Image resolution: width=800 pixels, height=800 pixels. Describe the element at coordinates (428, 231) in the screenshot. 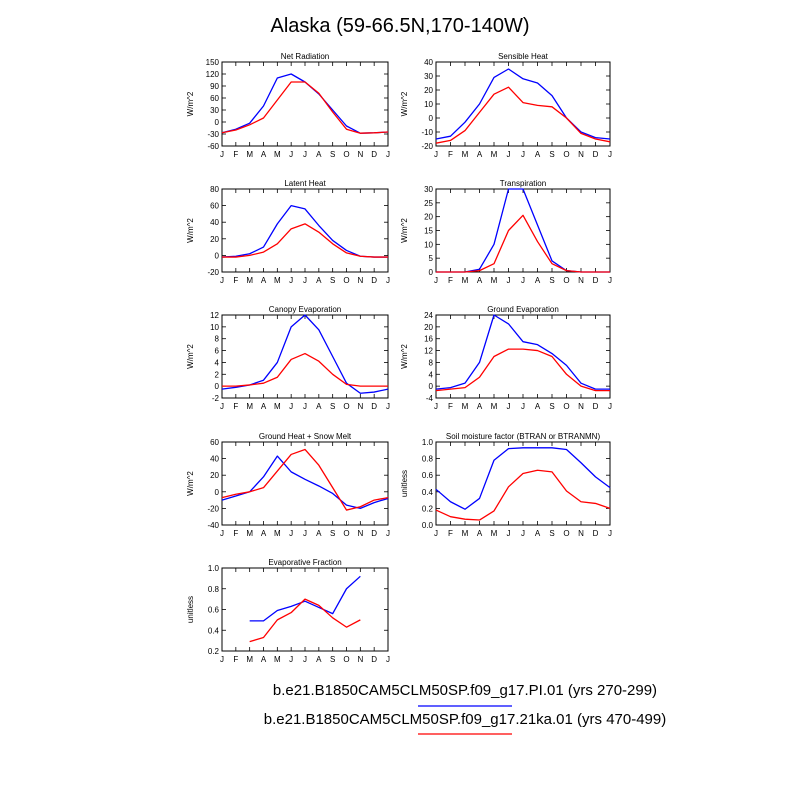

I see `y-tick-label: 15` at that location.